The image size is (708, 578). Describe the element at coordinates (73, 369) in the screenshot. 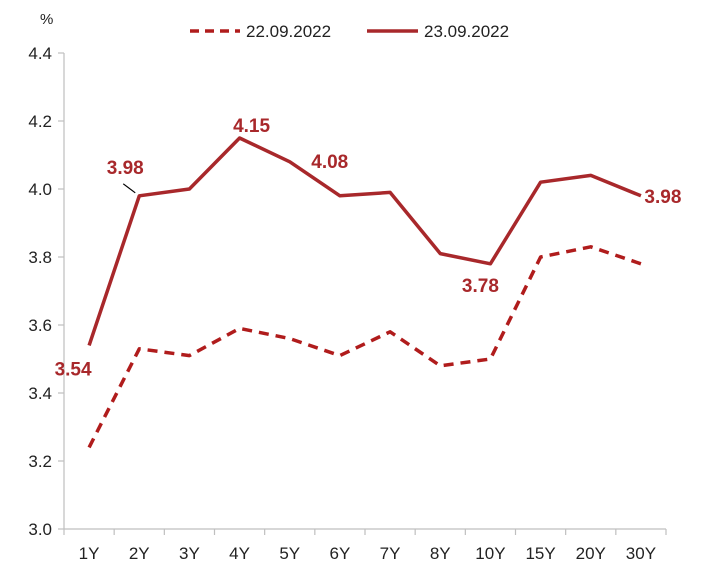

I see `data-label: 3.54` at that location.